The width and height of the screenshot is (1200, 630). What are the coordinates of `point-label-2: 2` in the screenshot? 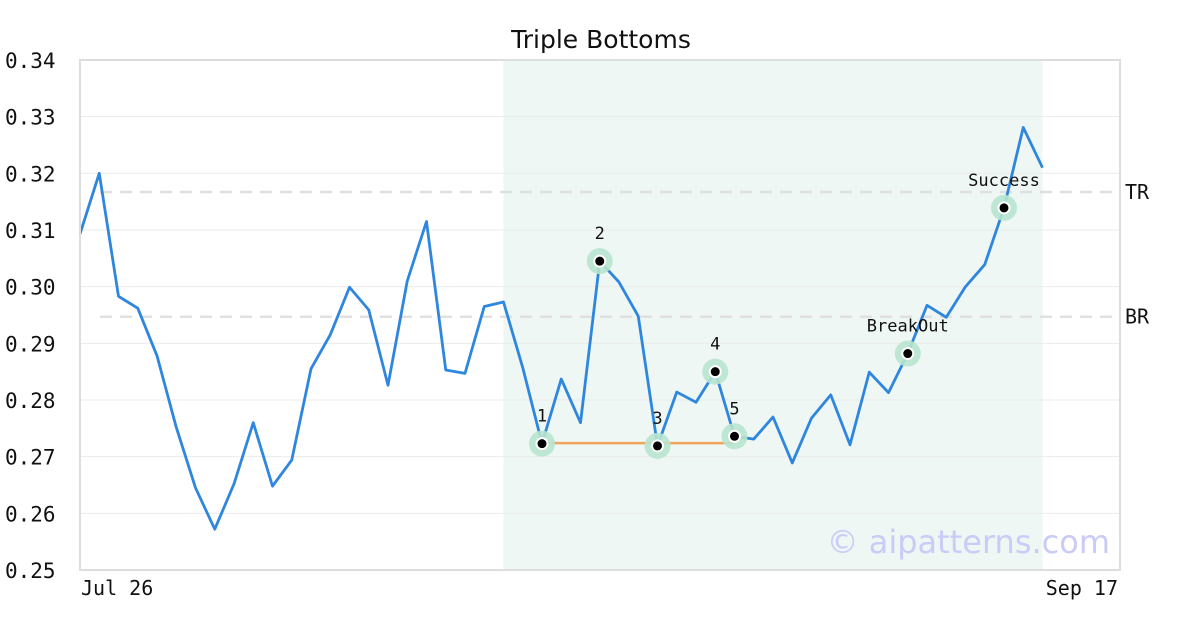 It's located at (600, 234).